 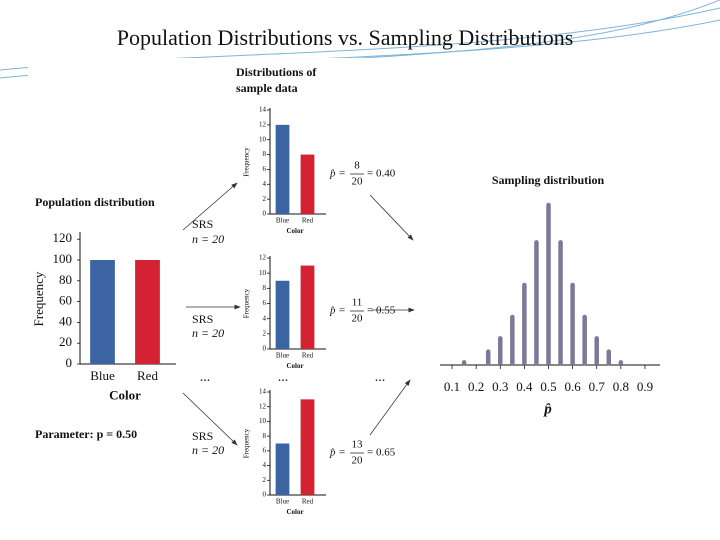 What do you see at coordinates (65, 341) in the screenshot?
I see `y-tick-label: 20` at bounding box center [65, 341].